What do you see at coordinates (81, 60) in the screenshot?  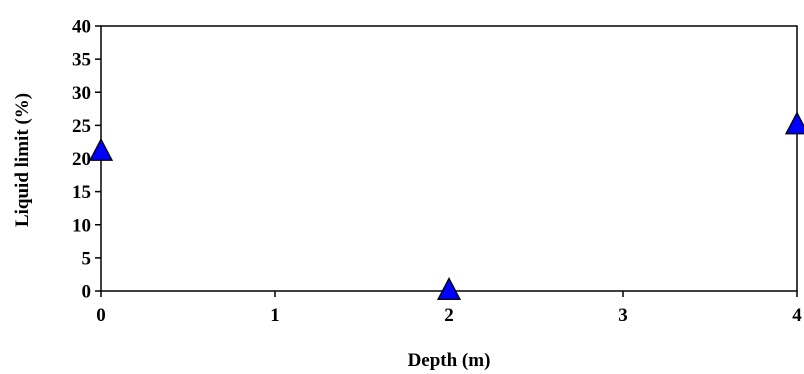 I see `y-tick-label: 35` at bounding box center [81, 60].